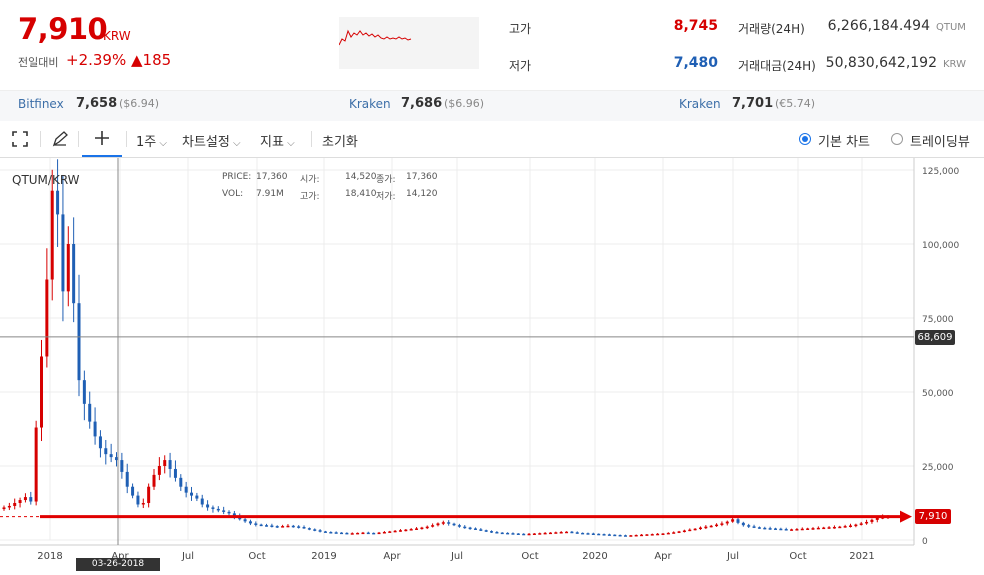  What do you see at coordinates (695, 26) in the screenshot?
I see `high-value: 8,745` at bounding box center [695, 26].